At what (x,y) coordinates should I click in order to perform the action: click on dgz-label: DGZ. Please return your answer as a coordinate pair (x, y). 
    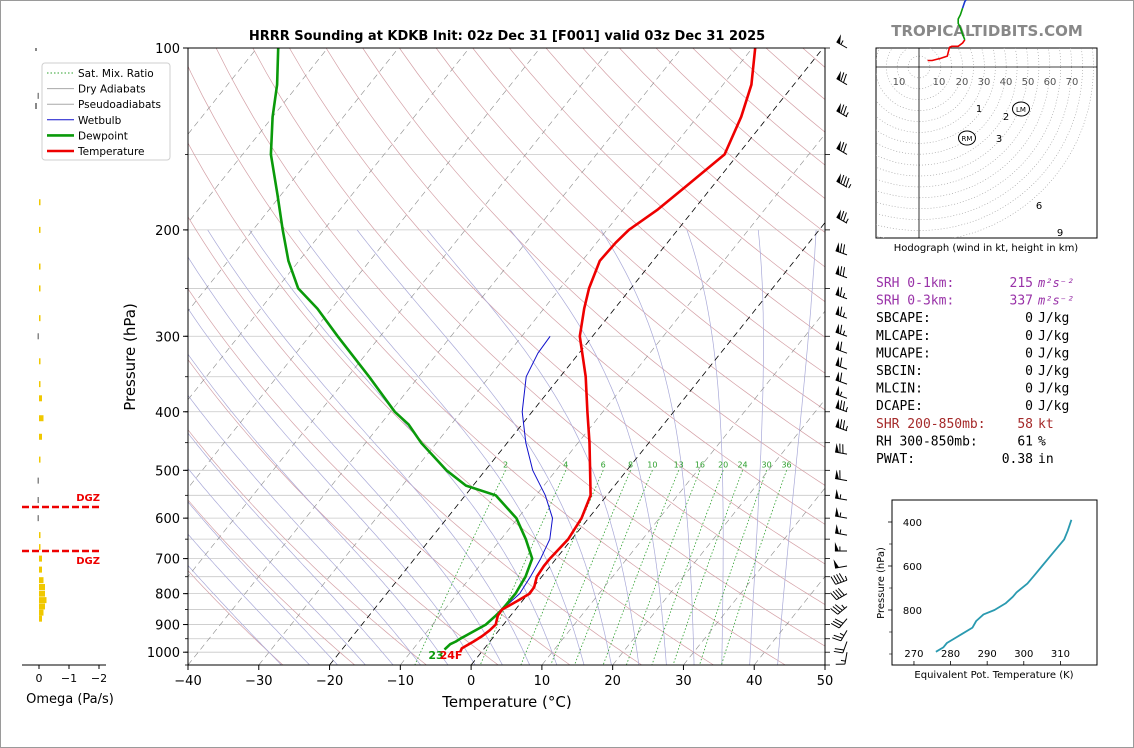
    Looking at the image, I should click on (88, 561).